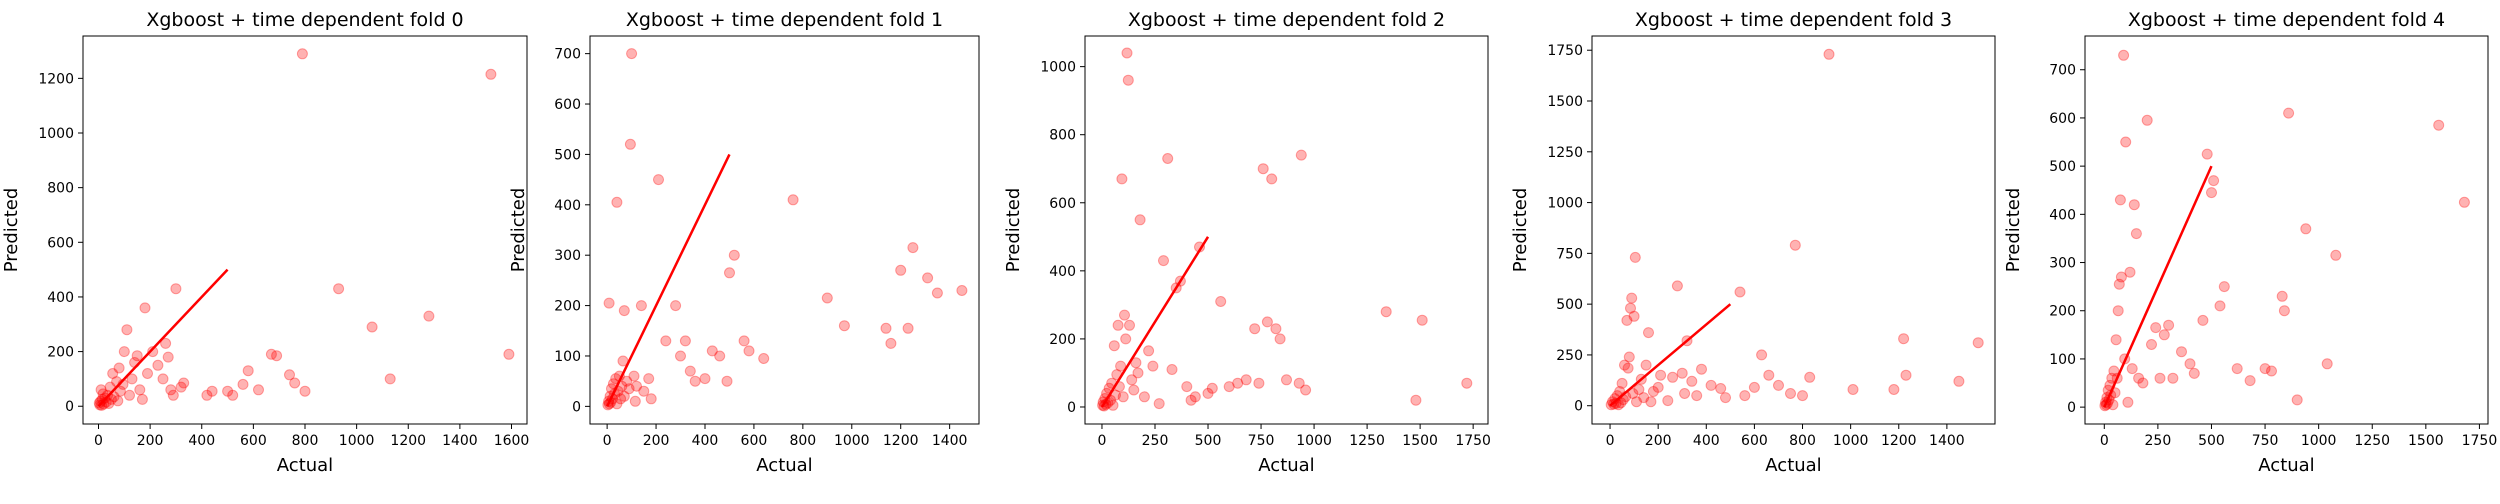  I want to click on x-tick-label: 600, so click(1754, 441).